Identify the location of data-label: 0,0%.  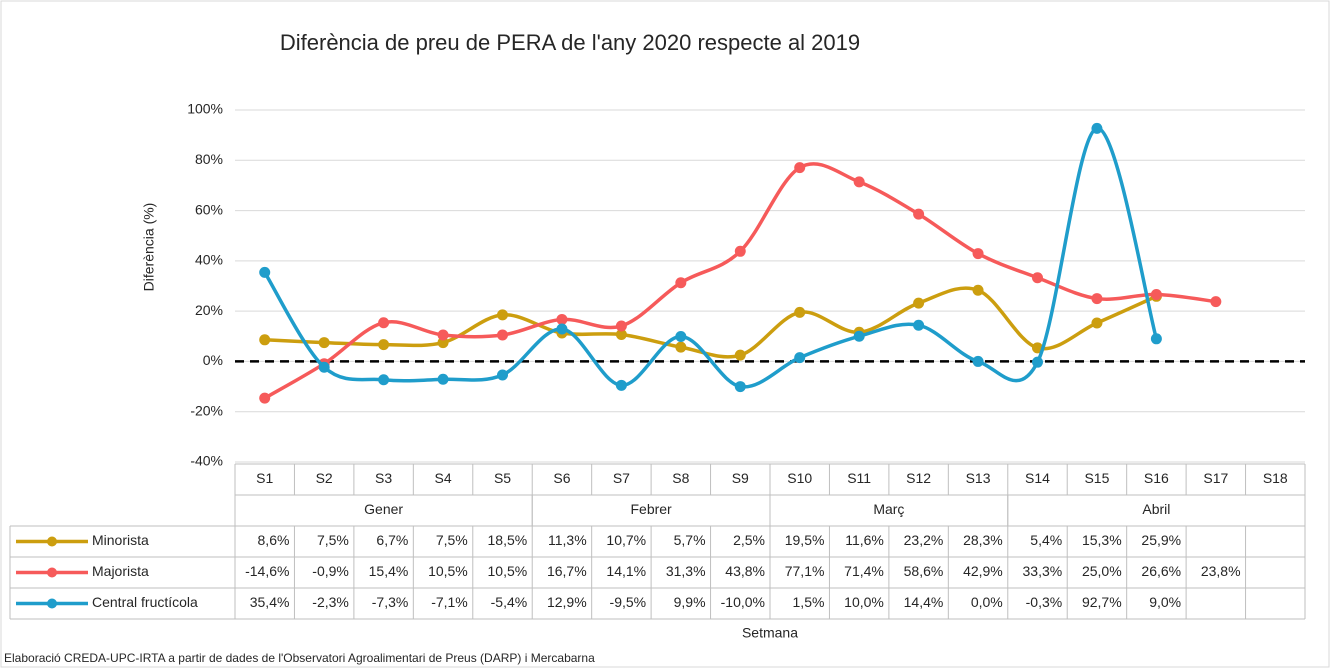
(987, 602).